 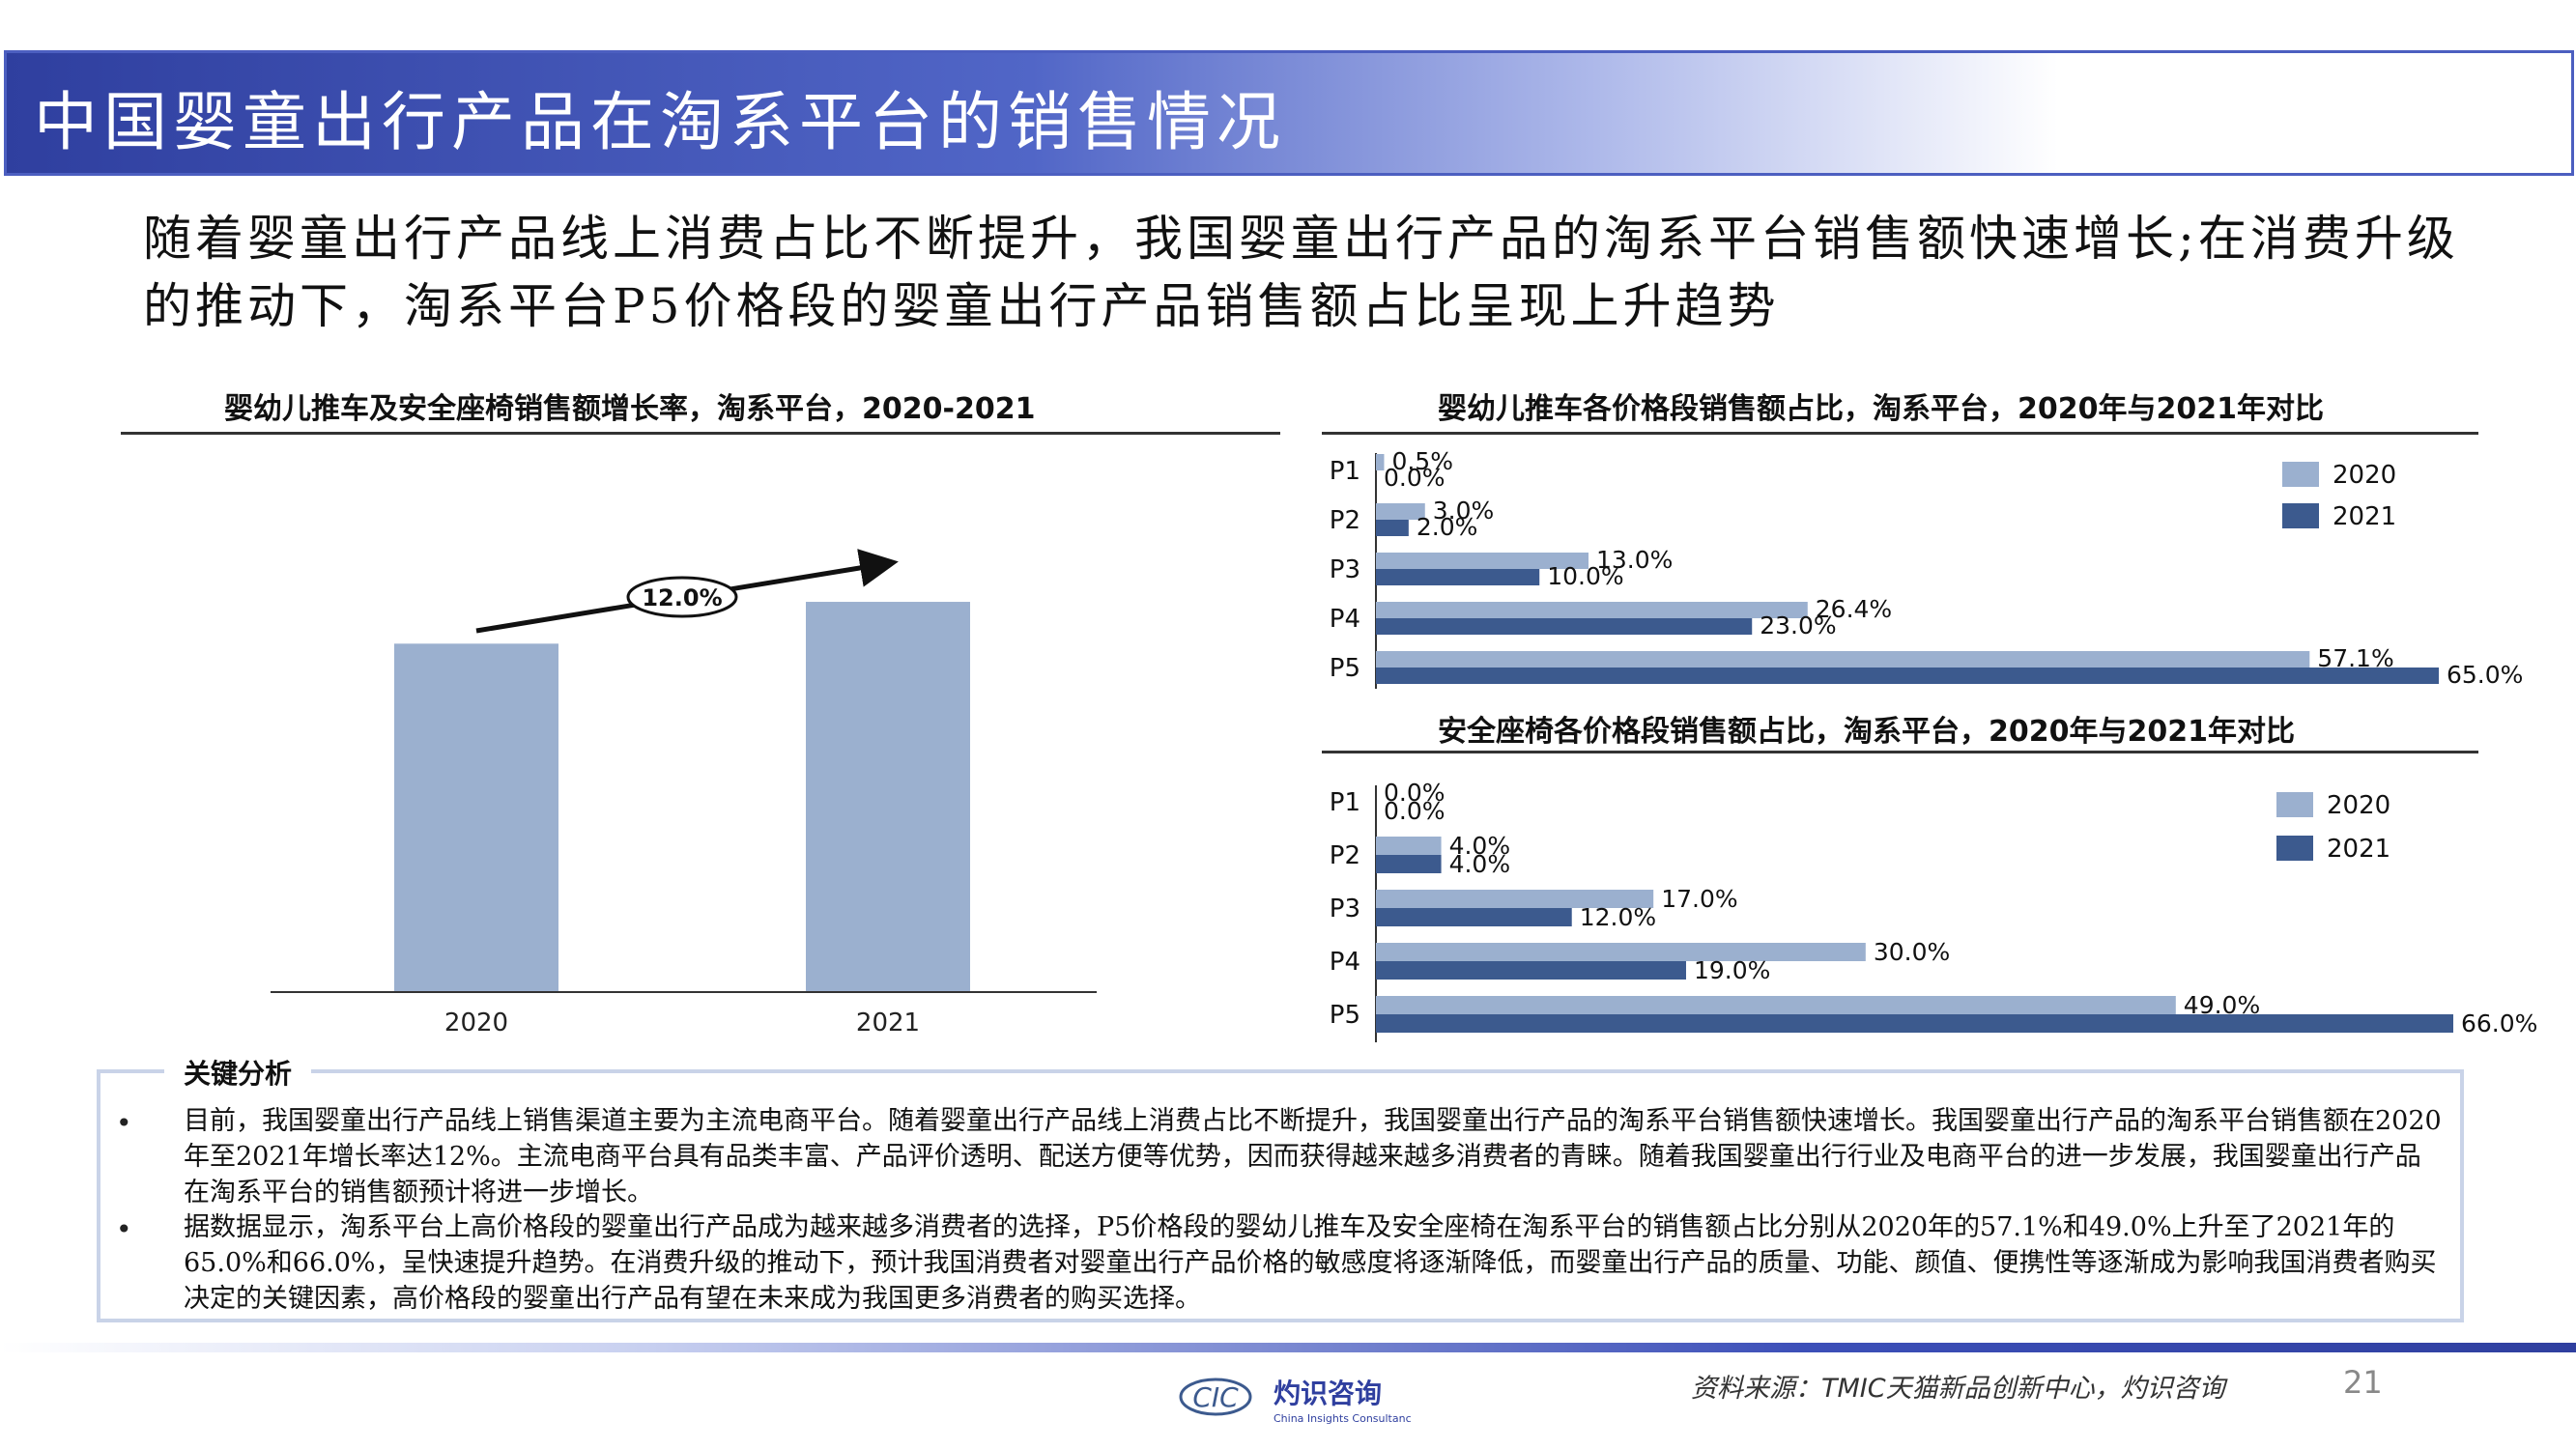 I want to click on bar-2020, so click(x=476, y=817).